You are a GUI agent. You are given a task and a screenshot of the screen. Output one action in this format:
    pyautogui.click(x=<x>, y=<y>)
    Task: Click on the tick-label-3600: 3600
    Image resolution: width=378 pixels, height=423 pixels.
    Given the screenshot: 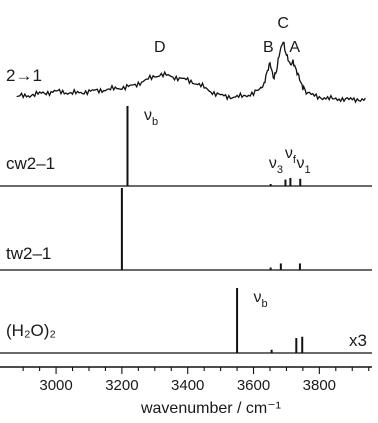 What is the action you would take?
    pyautogui.click(x=253, y=385)
    